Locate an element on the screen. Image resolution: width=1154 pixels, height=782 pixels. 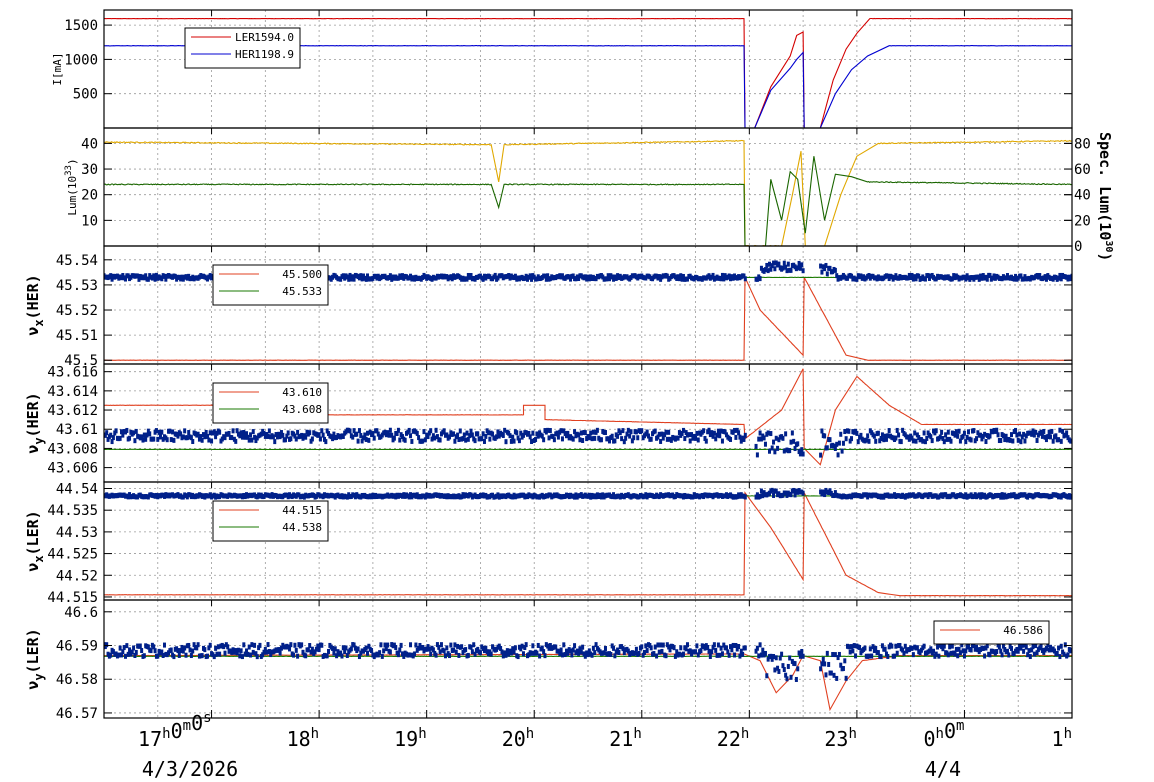
legend-box is located at coordinates (242, 48).